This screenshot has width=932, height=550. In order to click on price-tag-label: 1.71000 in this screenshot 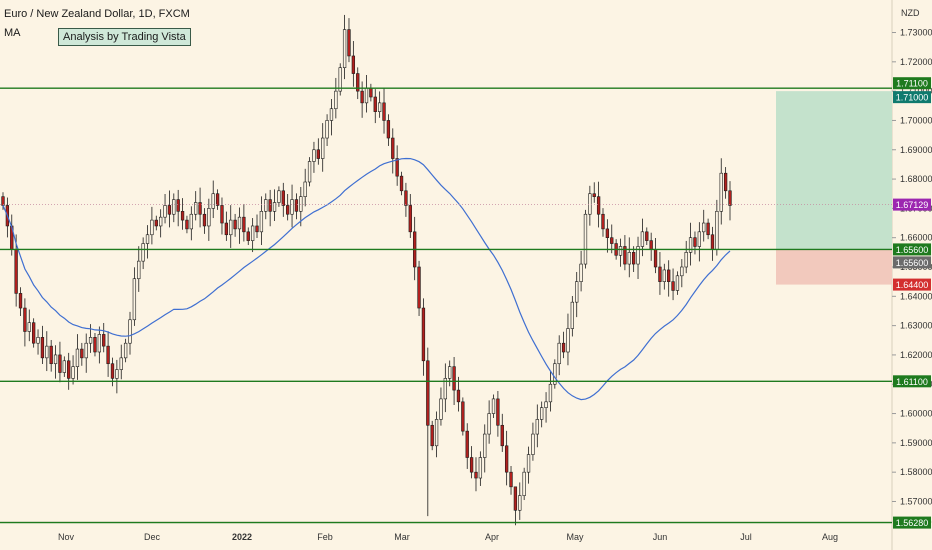, I will do `click(912, 98)`.